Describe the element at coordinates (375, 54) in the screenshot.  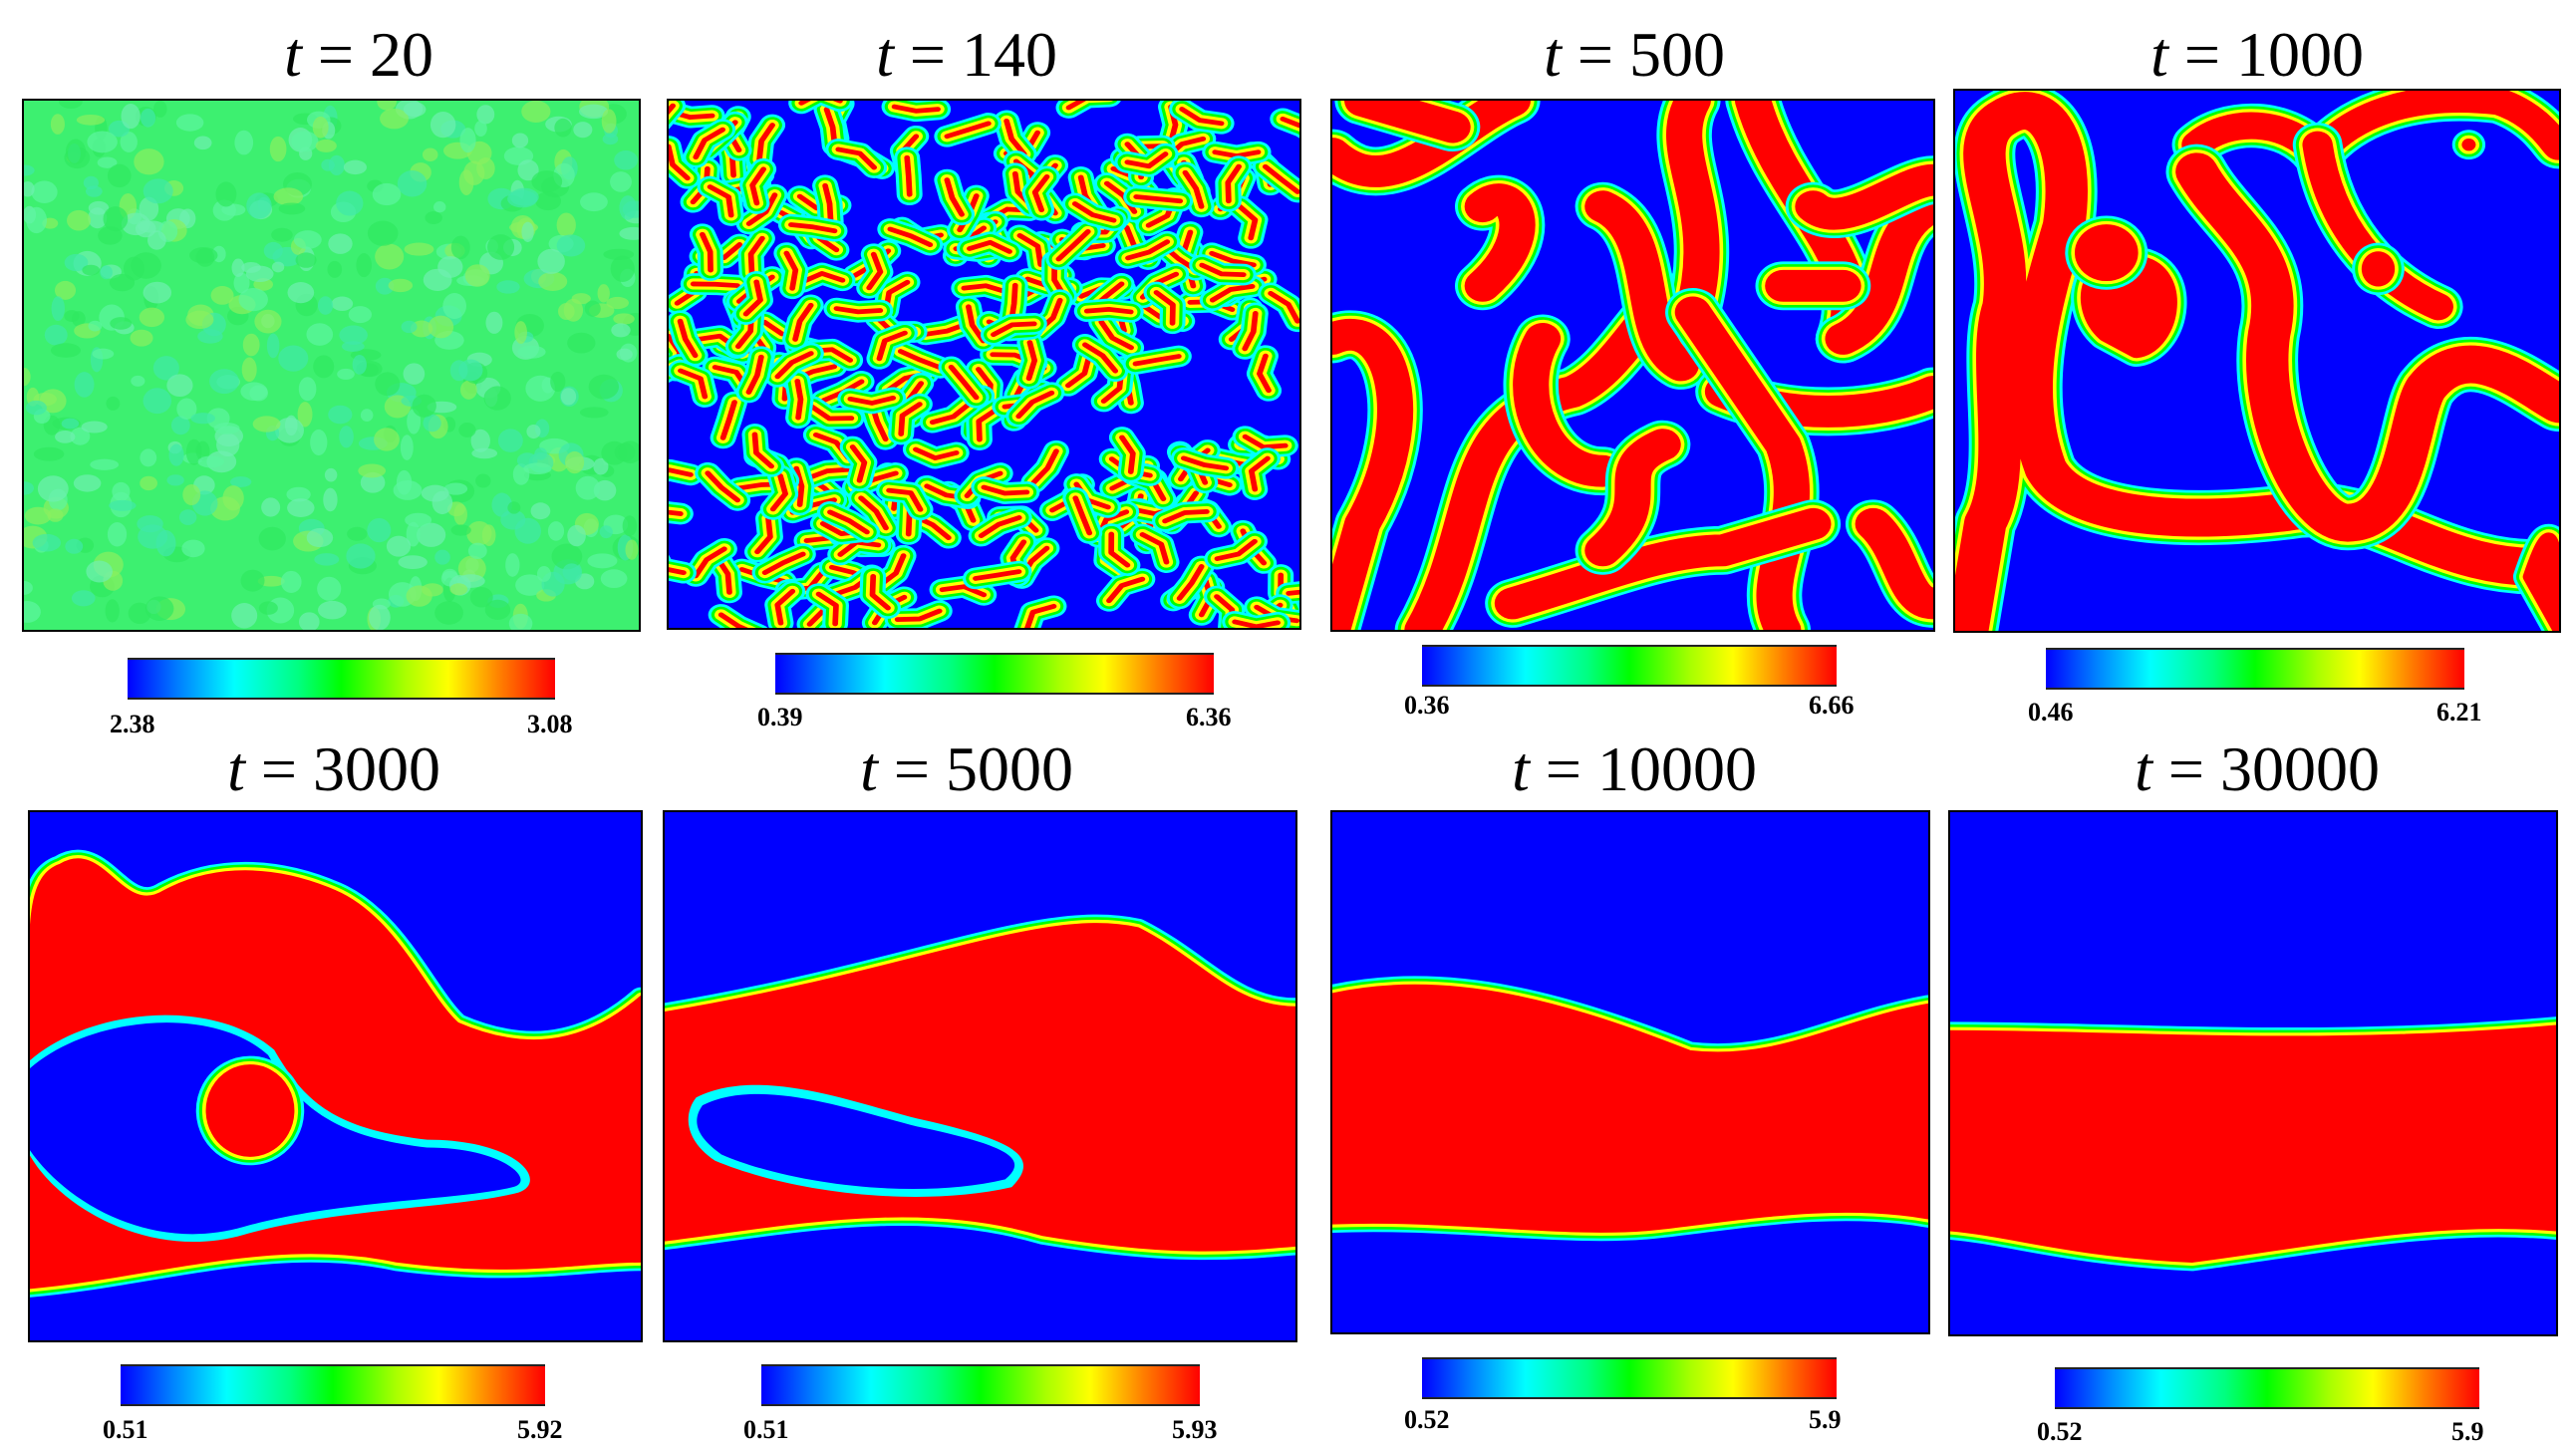
I see `title-value: = 20` at that location.